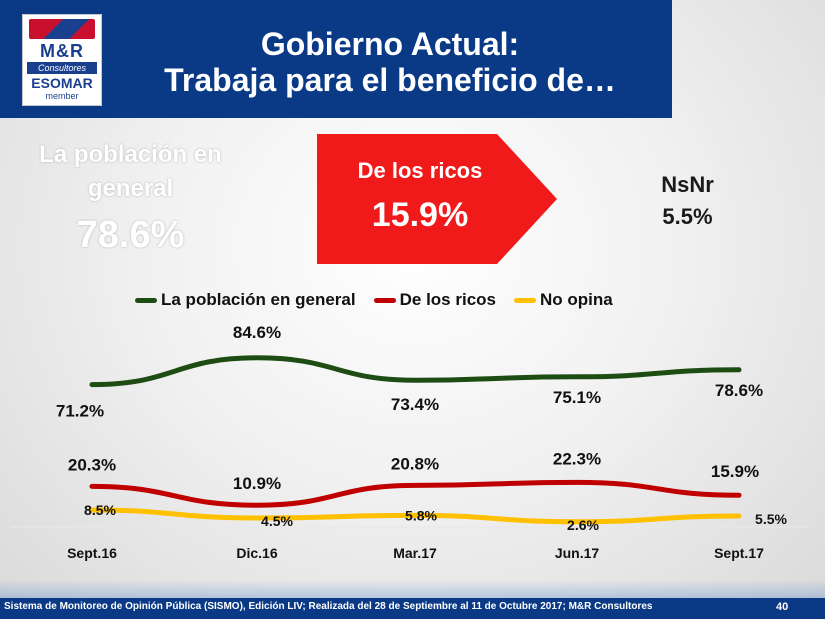 The height and width of the screenshot is (619, 825). Describe the element at coordinates (277, 521) in the screenshot. I see `data-label-no-opina: 4.5%` at that location.